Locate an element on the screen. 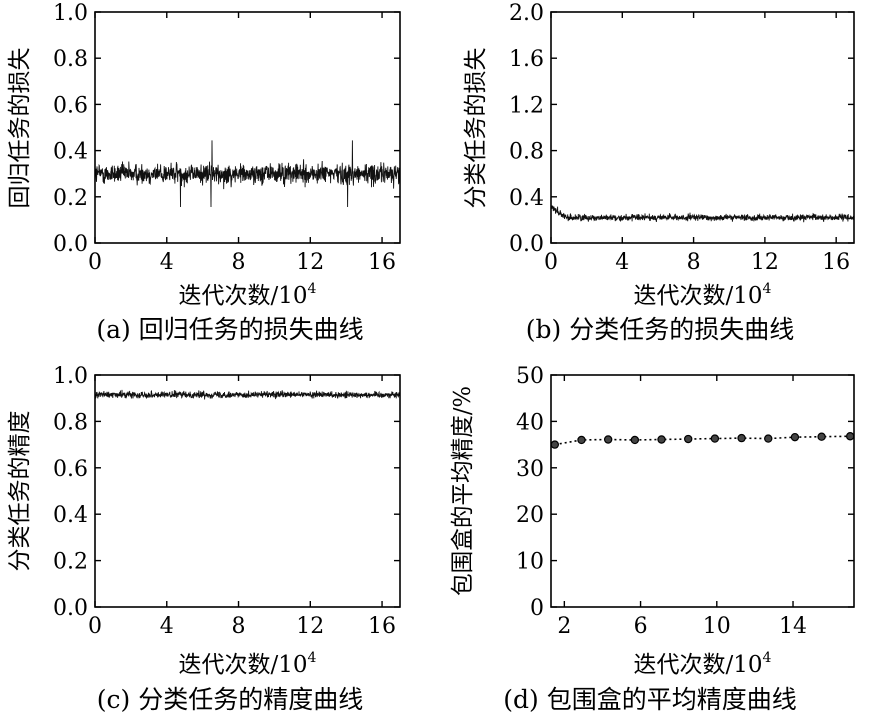  y-tick-label: 2.0 is located at coordinates (526, 13).